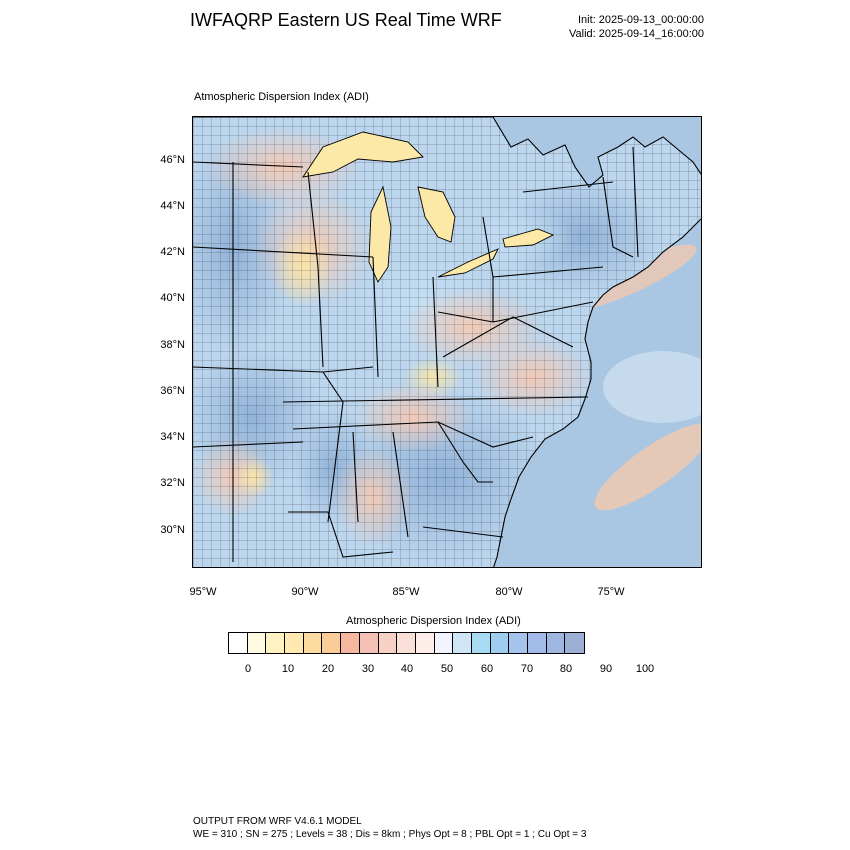 The height and width of the screenshot is (850, 850). Describe the element at coordinates (172, 530) in the screenshot. I see `lat-label: 30°N` at that location.